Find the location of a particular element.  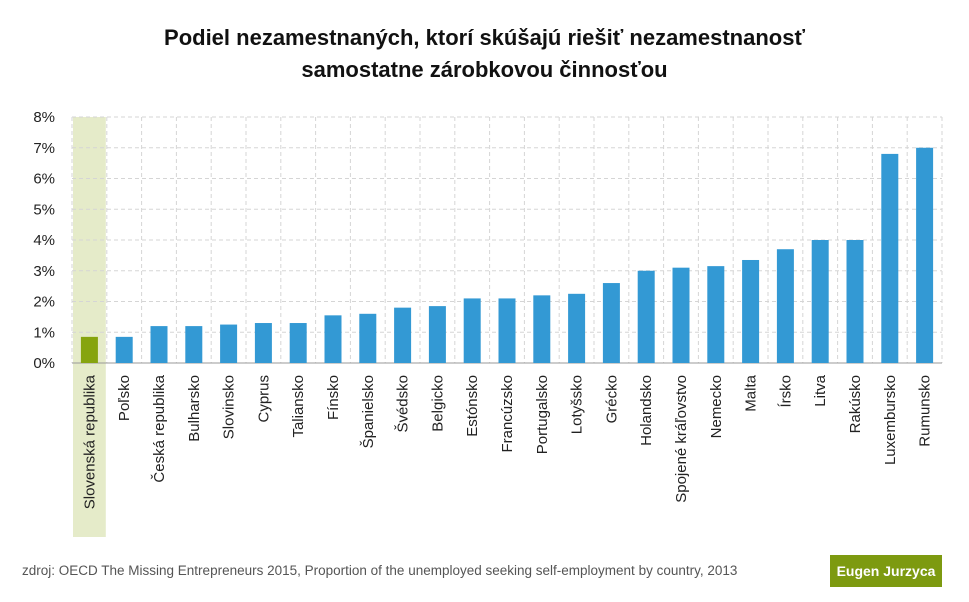

author-badge: Eugen Jurzyca is located at coordinates (886, 571).